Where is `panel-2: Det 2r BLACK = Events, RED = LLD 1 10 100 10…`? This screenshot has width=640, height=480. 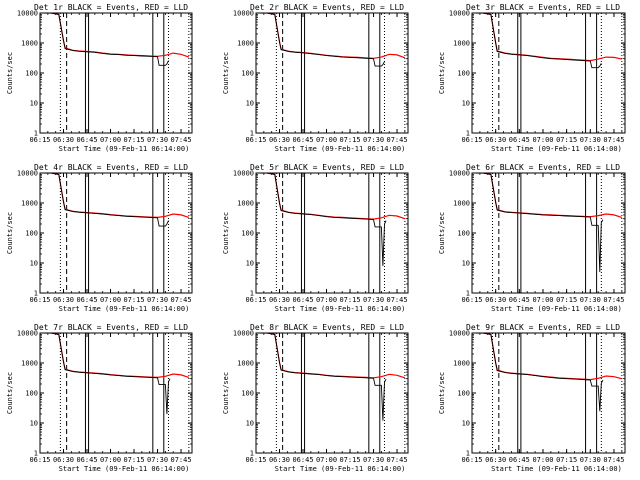 panel-2: Det 2r BLACK = Events, RED = LLD 1 10 100 10… is located at coordinates (315, 78).